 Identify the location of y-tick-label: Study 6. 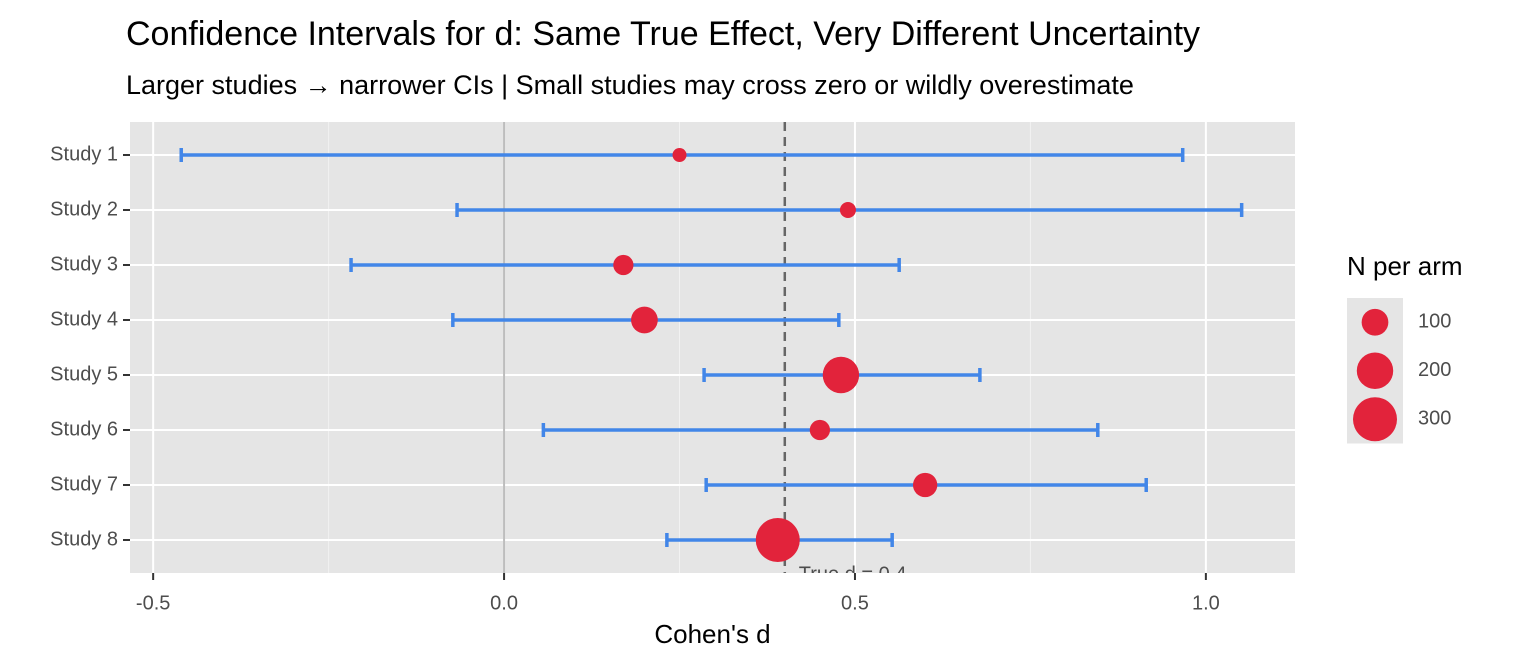
(84, 429).